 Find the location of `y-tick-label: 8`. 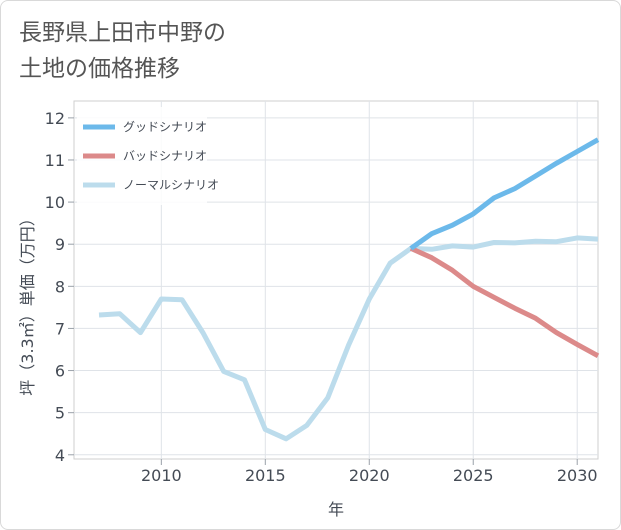

y-tick-label: 8 is located at coordinates (60, 286).